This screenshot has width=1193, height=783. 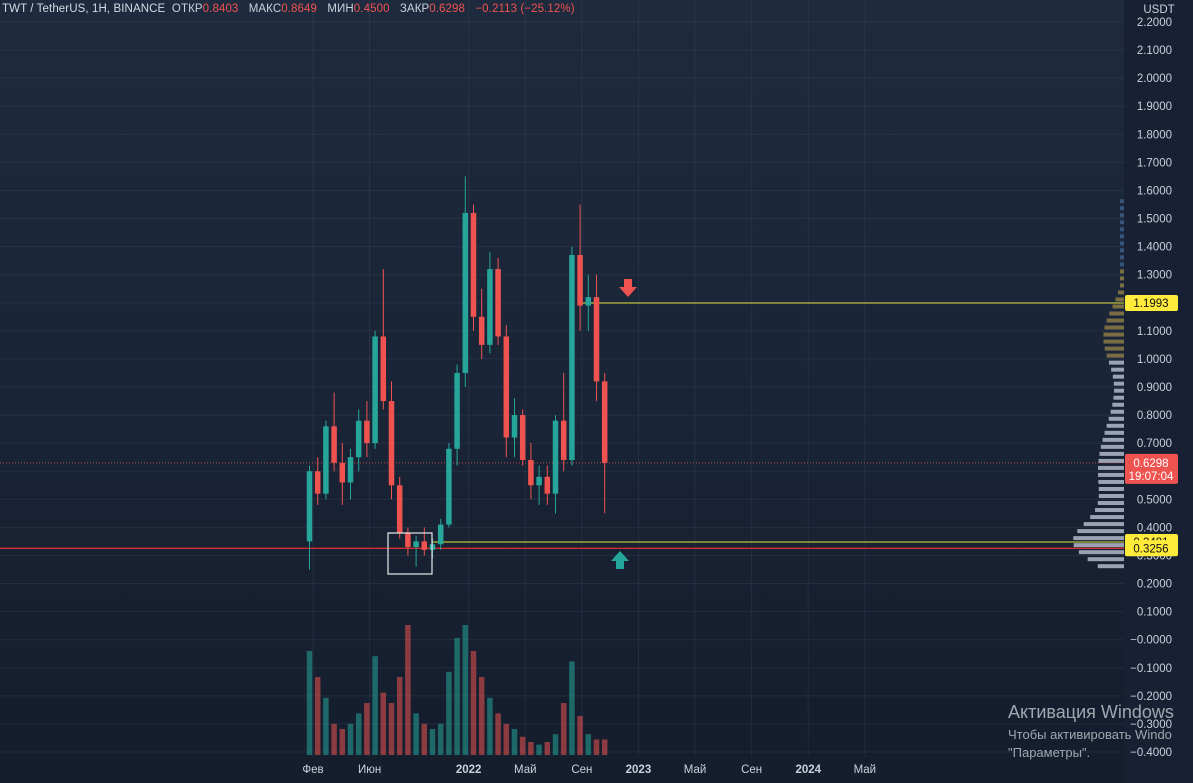 What do you see at coordinates (84, 9) in the screenshot?
I see `symbol-title: TWT / TetherUS, 1H, BINANCE` at bounding box center [84, 9].